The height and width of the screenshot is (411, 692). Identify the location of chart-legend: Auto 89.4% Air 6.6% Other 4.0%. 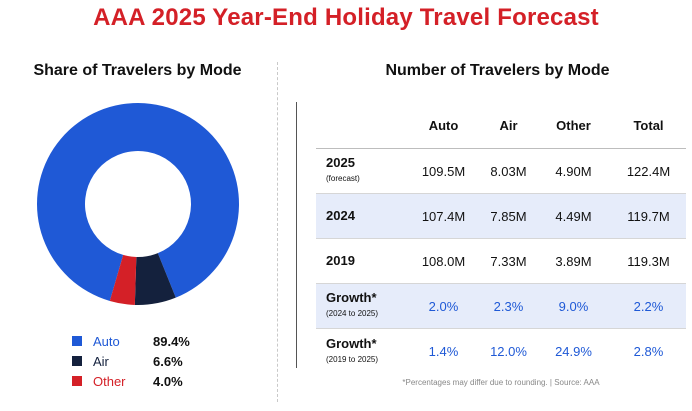
(131, 361).